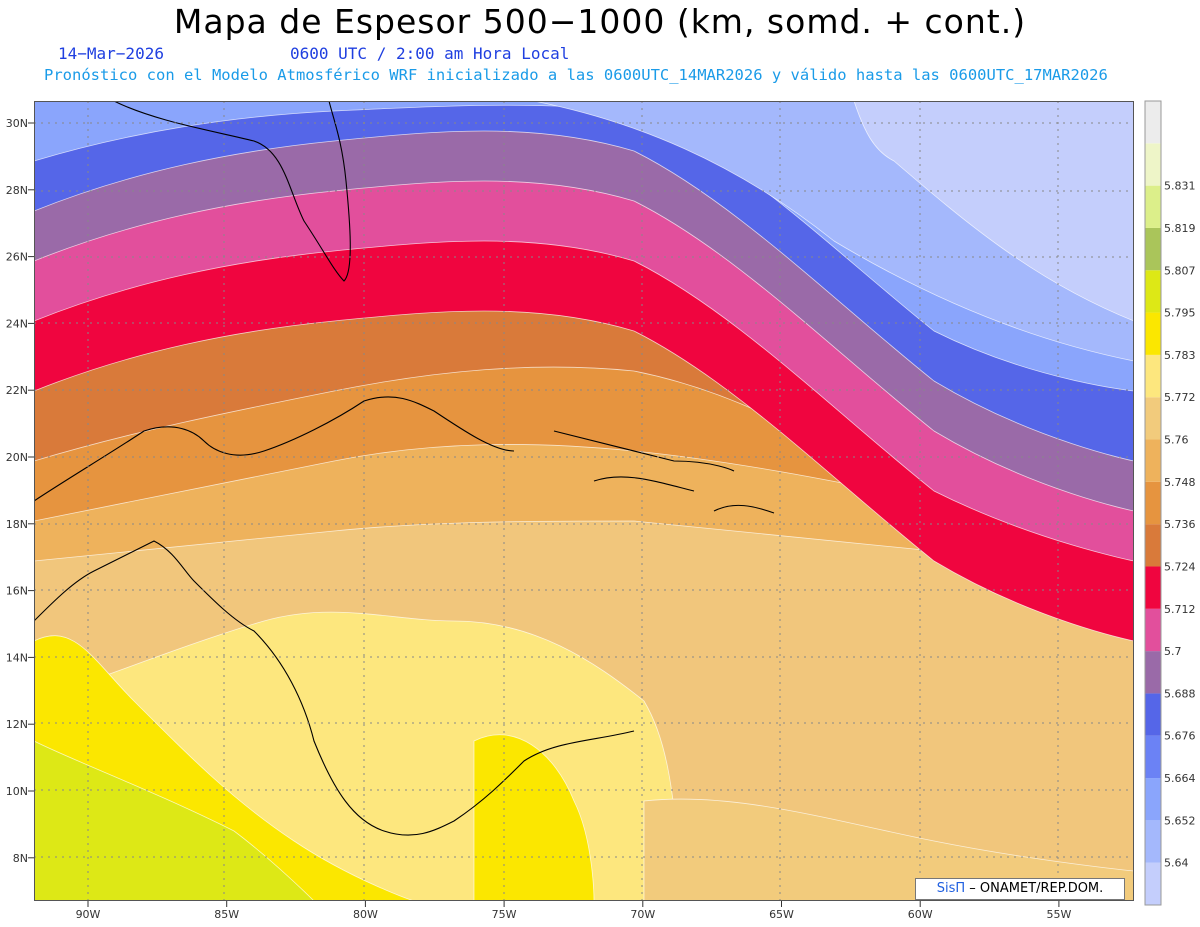 The image size is (1200, 927). I want to click on lon-label: 60W, so click(920, 914).